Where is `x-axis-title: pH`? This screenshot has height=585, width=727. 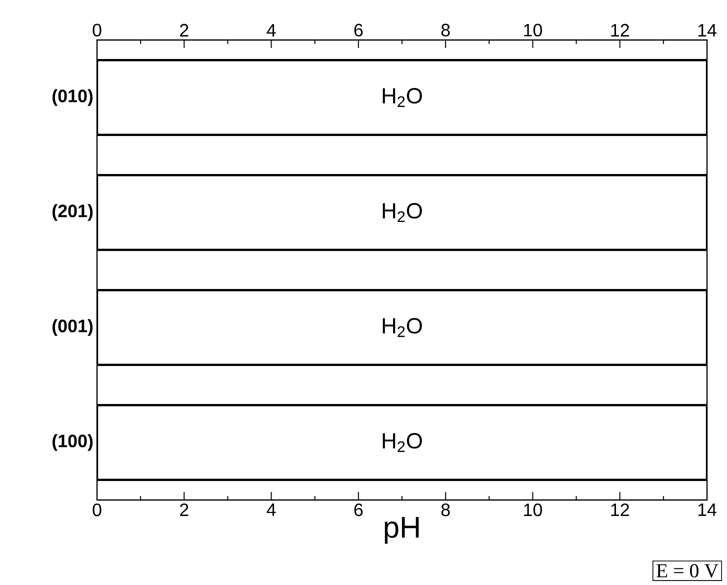 x-axis-title: pH is located at coordinates (401, 530).